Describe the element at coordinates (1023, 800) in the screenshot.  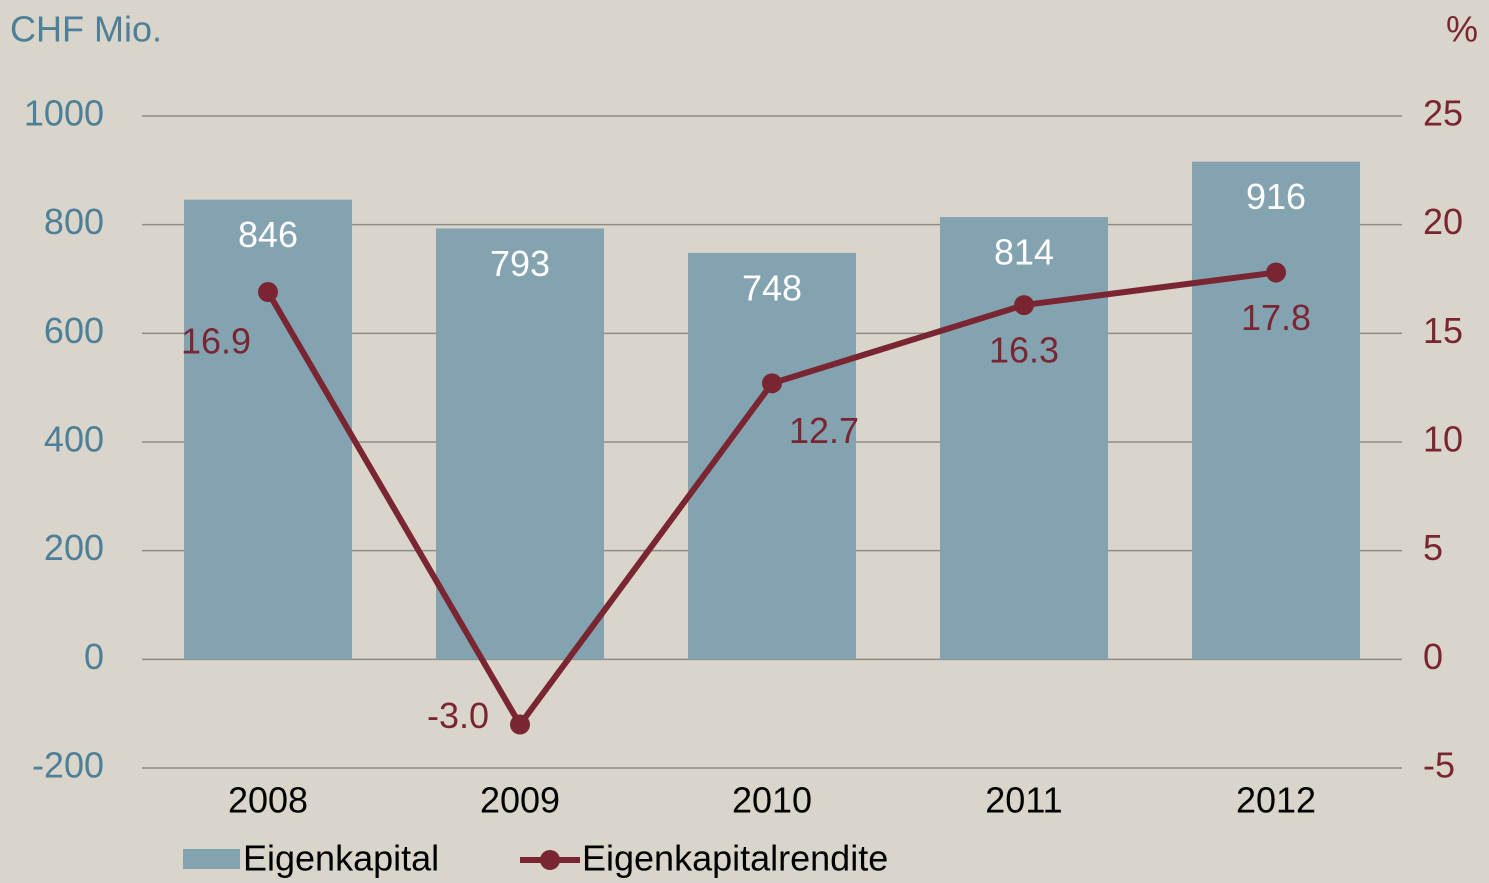
I see `x-tick-label: 2011` at that location.